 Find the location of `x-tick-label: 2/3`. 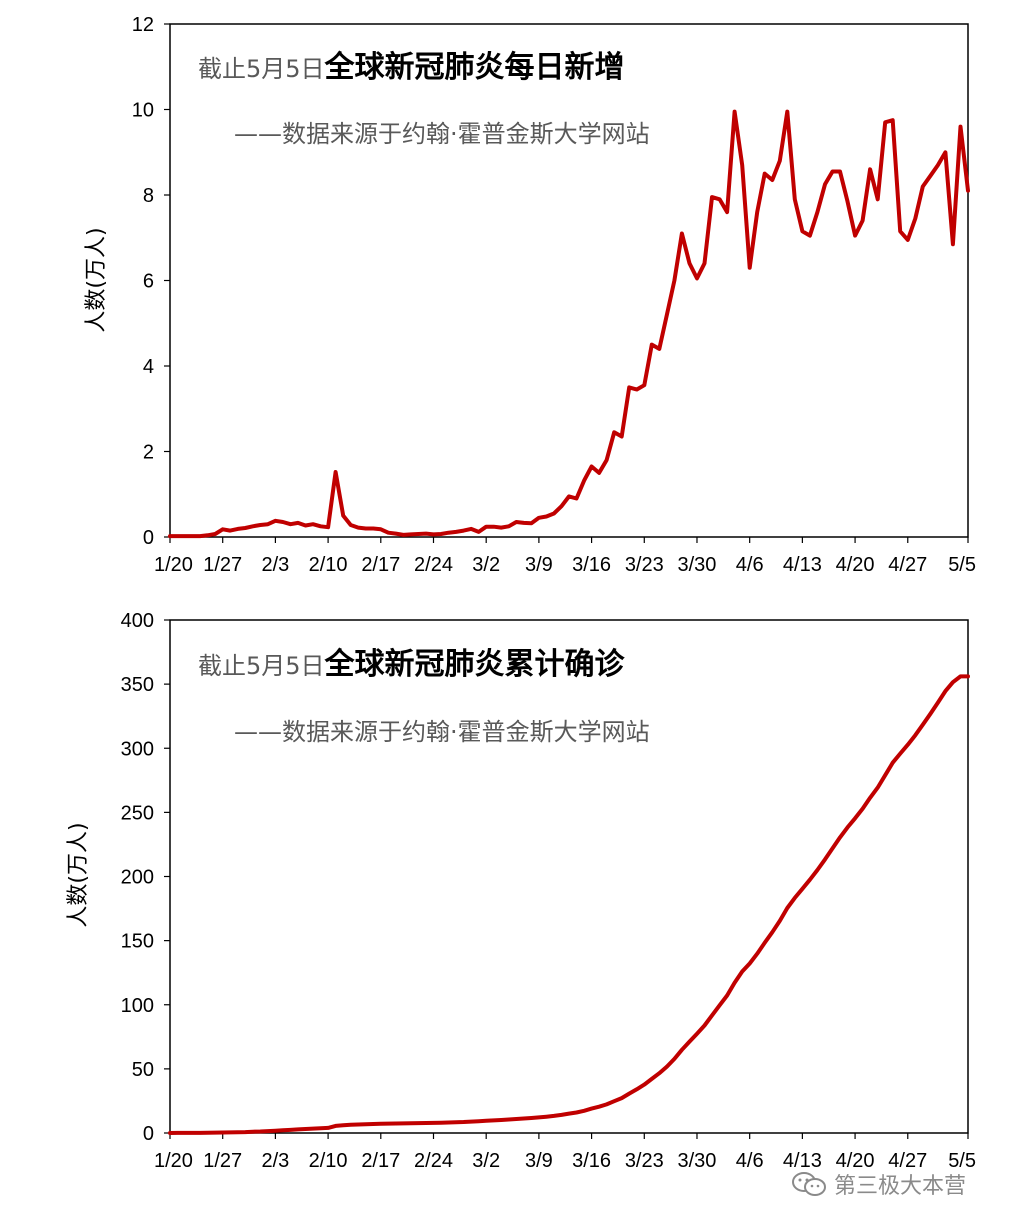

x-tick-label: 2/3 is located at coordinates (275, 565).